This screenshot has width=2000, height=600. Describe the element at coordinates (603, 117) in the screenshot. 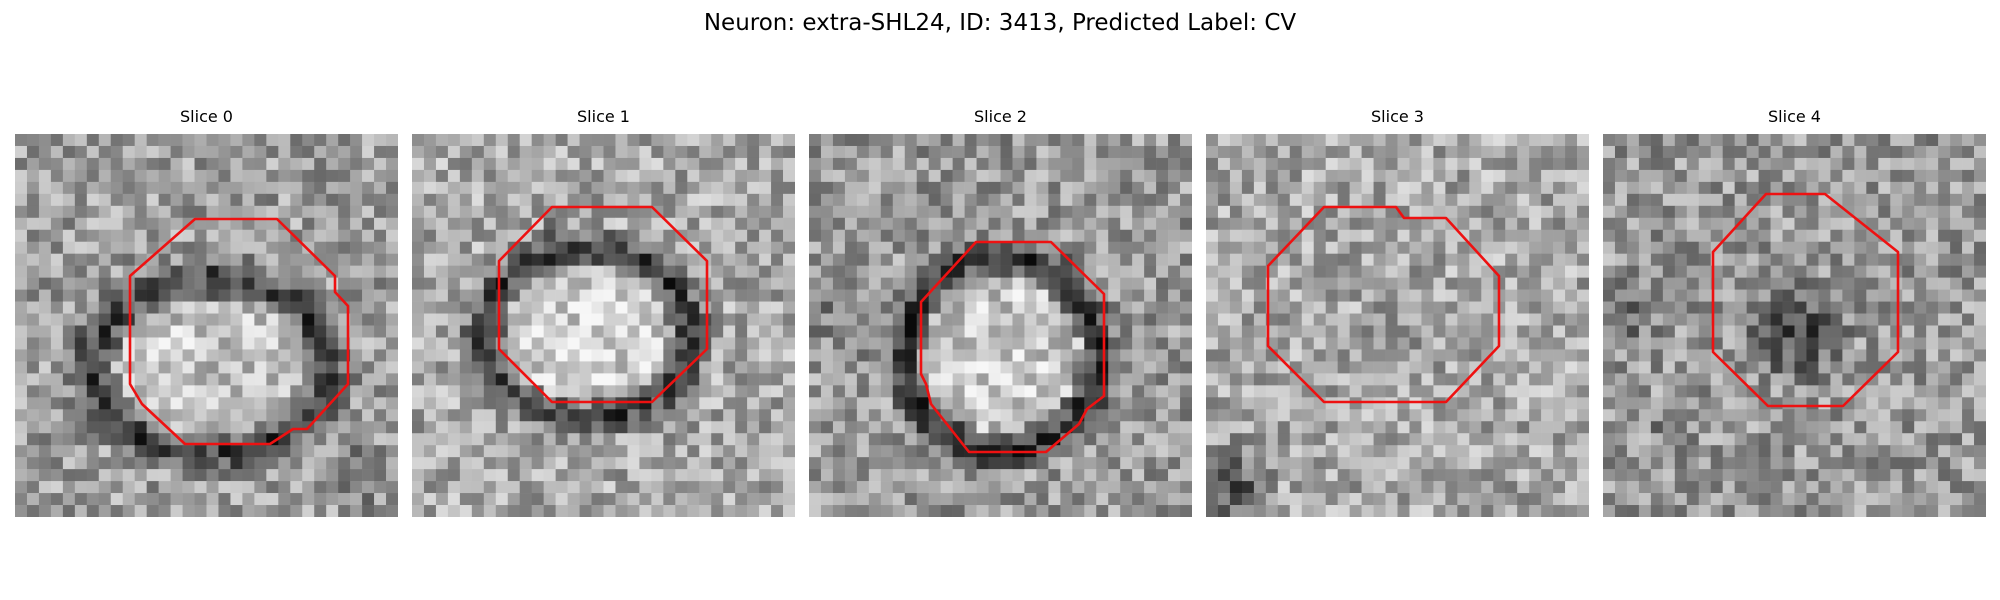

I see `slice-title-1: Slice 1` at that location.